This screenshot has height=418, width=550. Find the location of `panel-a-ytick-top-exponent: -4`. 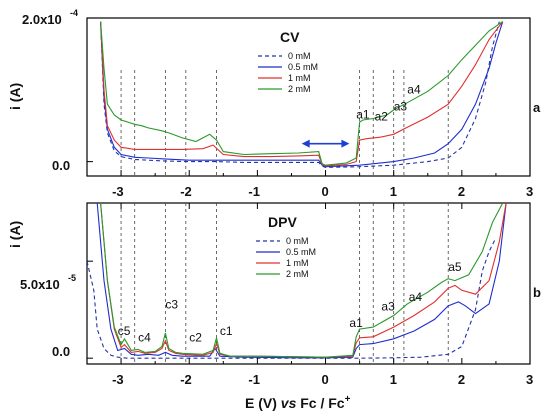

panel-a-ytick-top-exponent: -4 is located at coordinates (74, 13).